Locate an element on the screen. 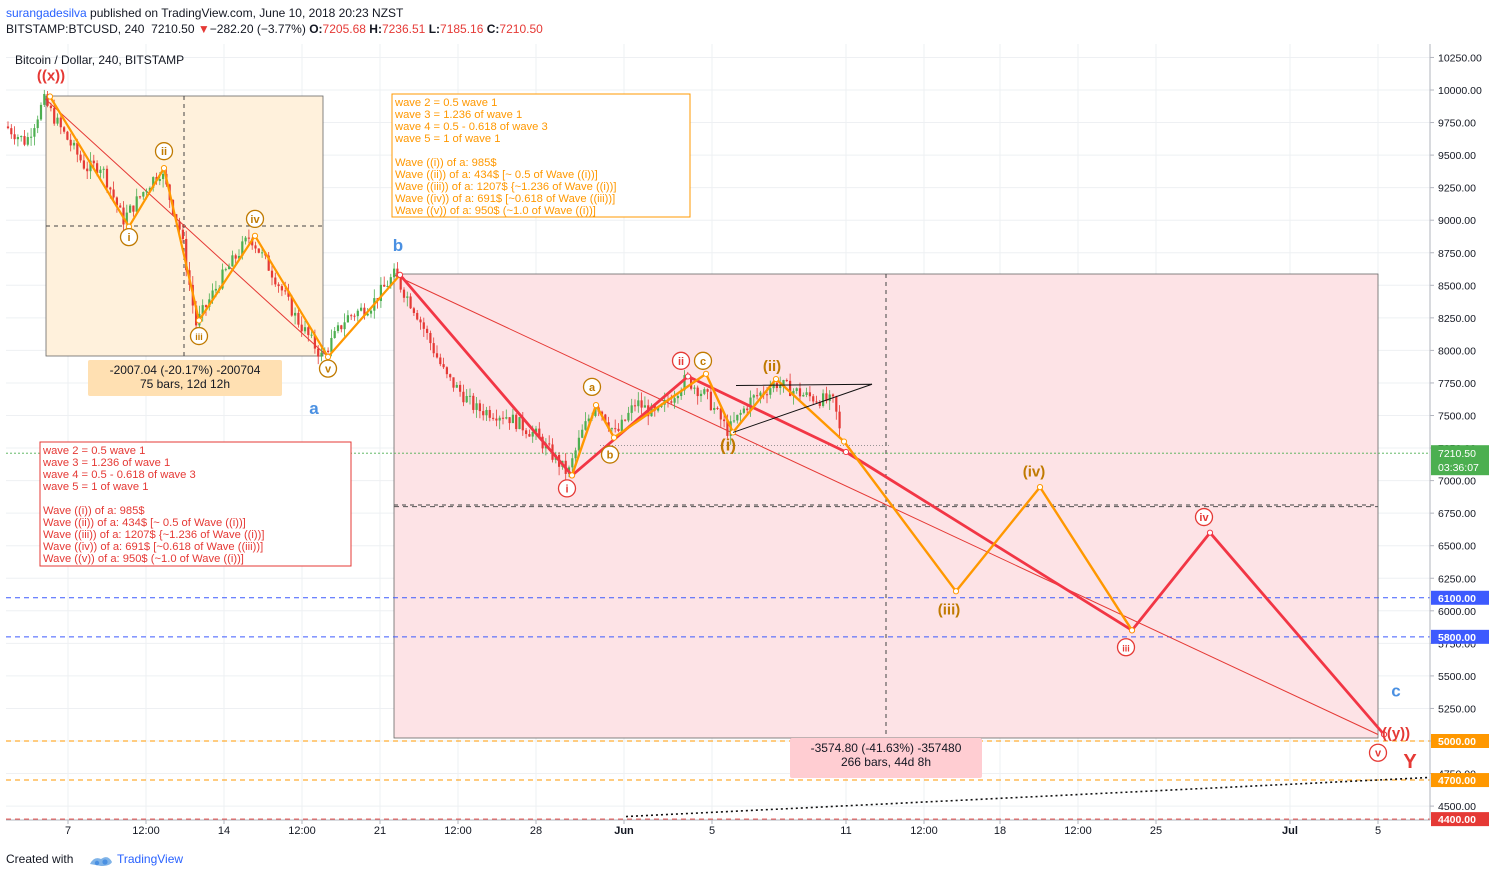  wave-label: i is located at coordinates (129, 237).